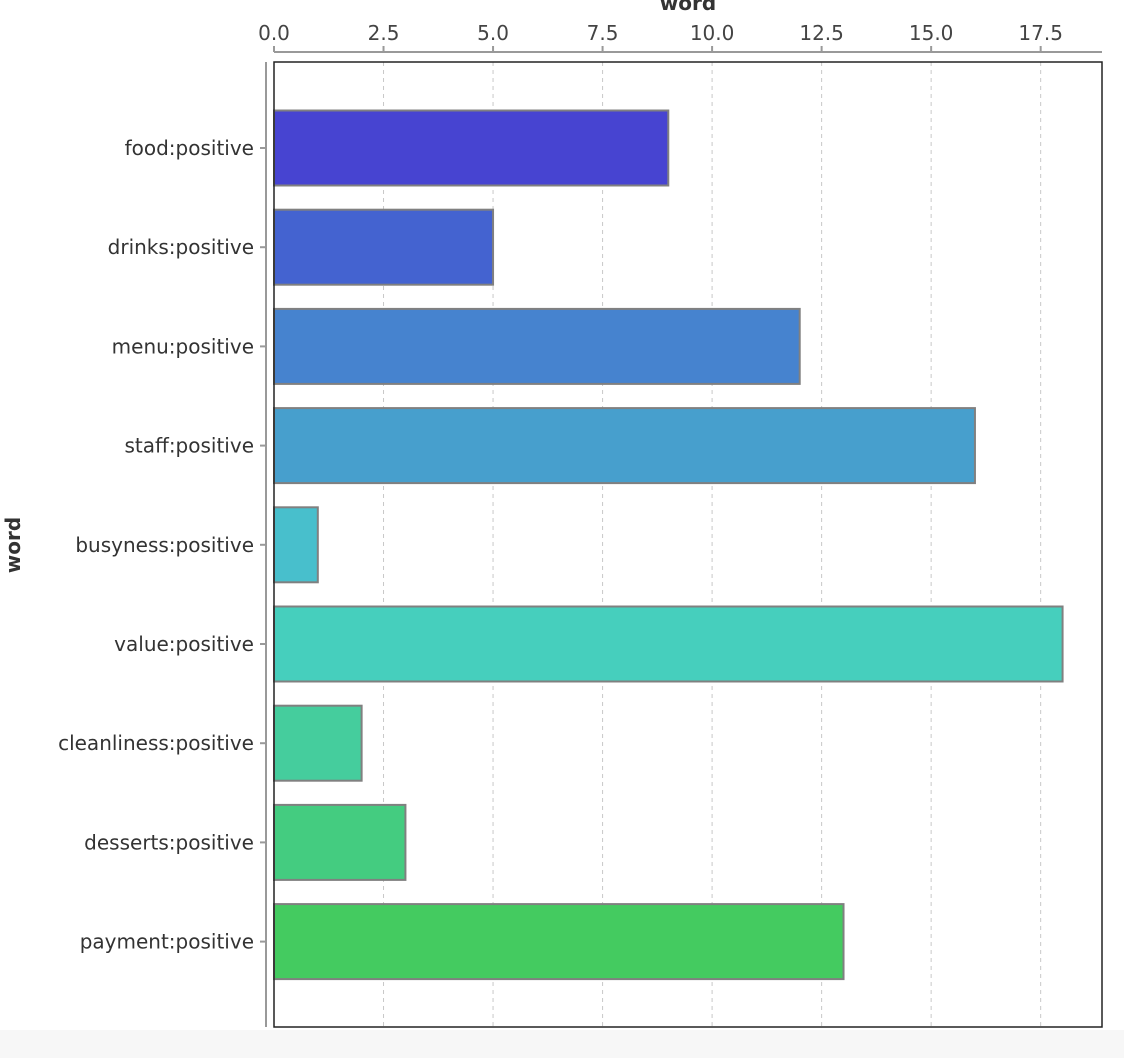 The width and height of the screenshot is (1124, 1058). I want to click on x-tick-label: 0.0, so click(274, 33).